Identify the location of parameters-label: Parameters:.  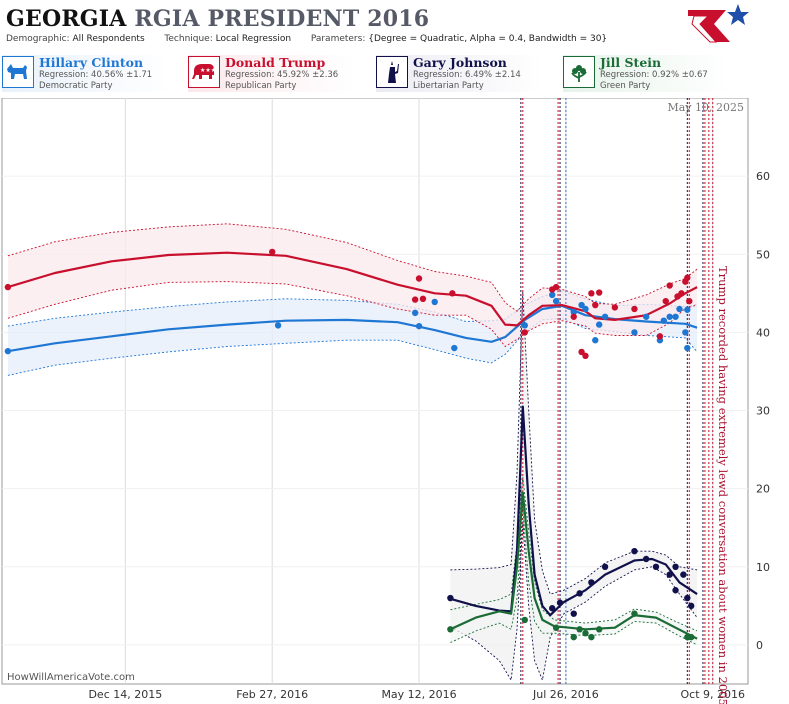
(338, 39).